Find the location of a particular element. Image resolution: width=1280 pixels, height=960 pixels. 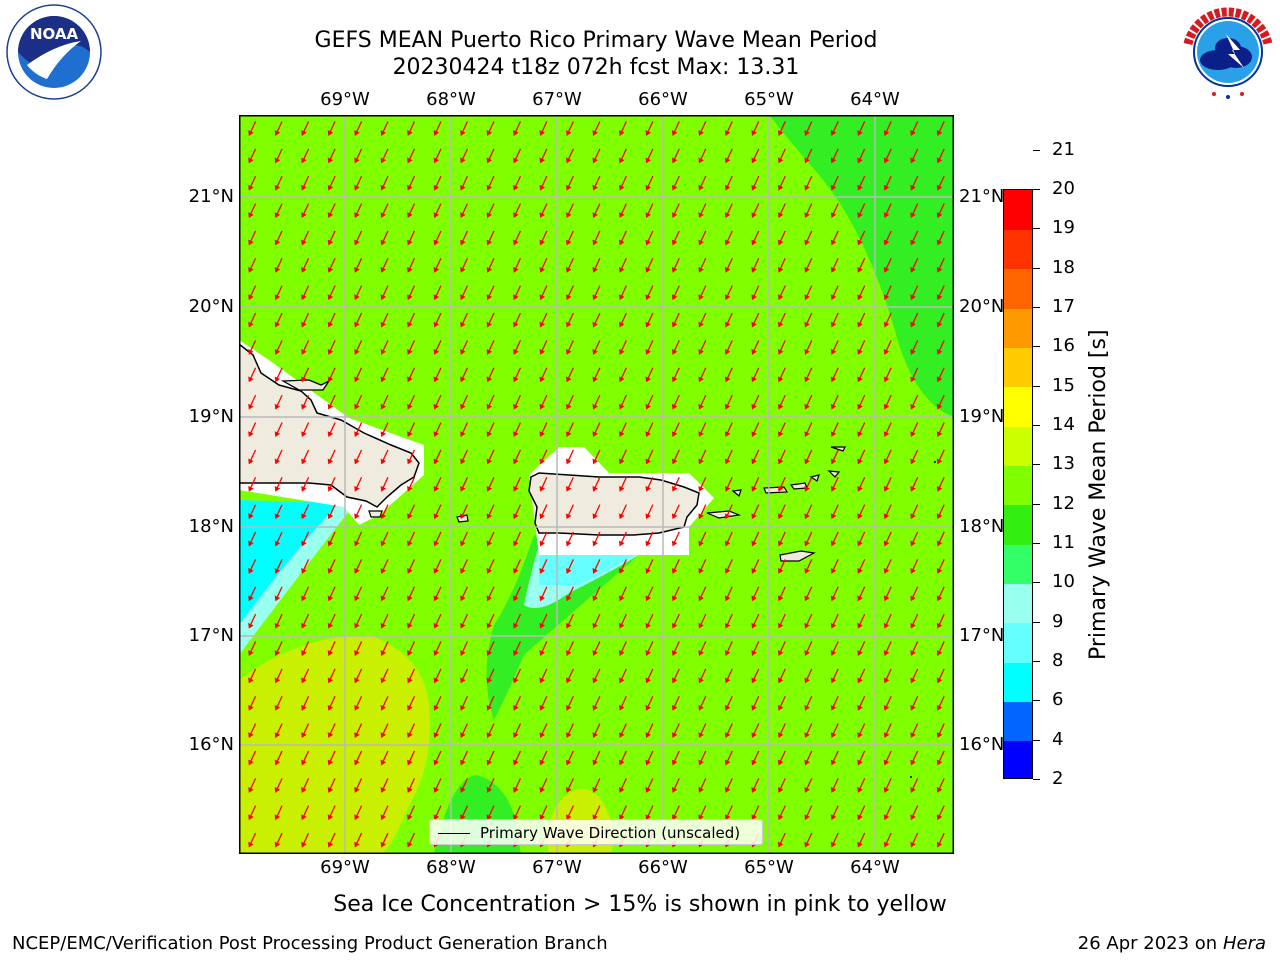

lon-label-bottom-67w: 67°W is located at coordinates (557, 867).